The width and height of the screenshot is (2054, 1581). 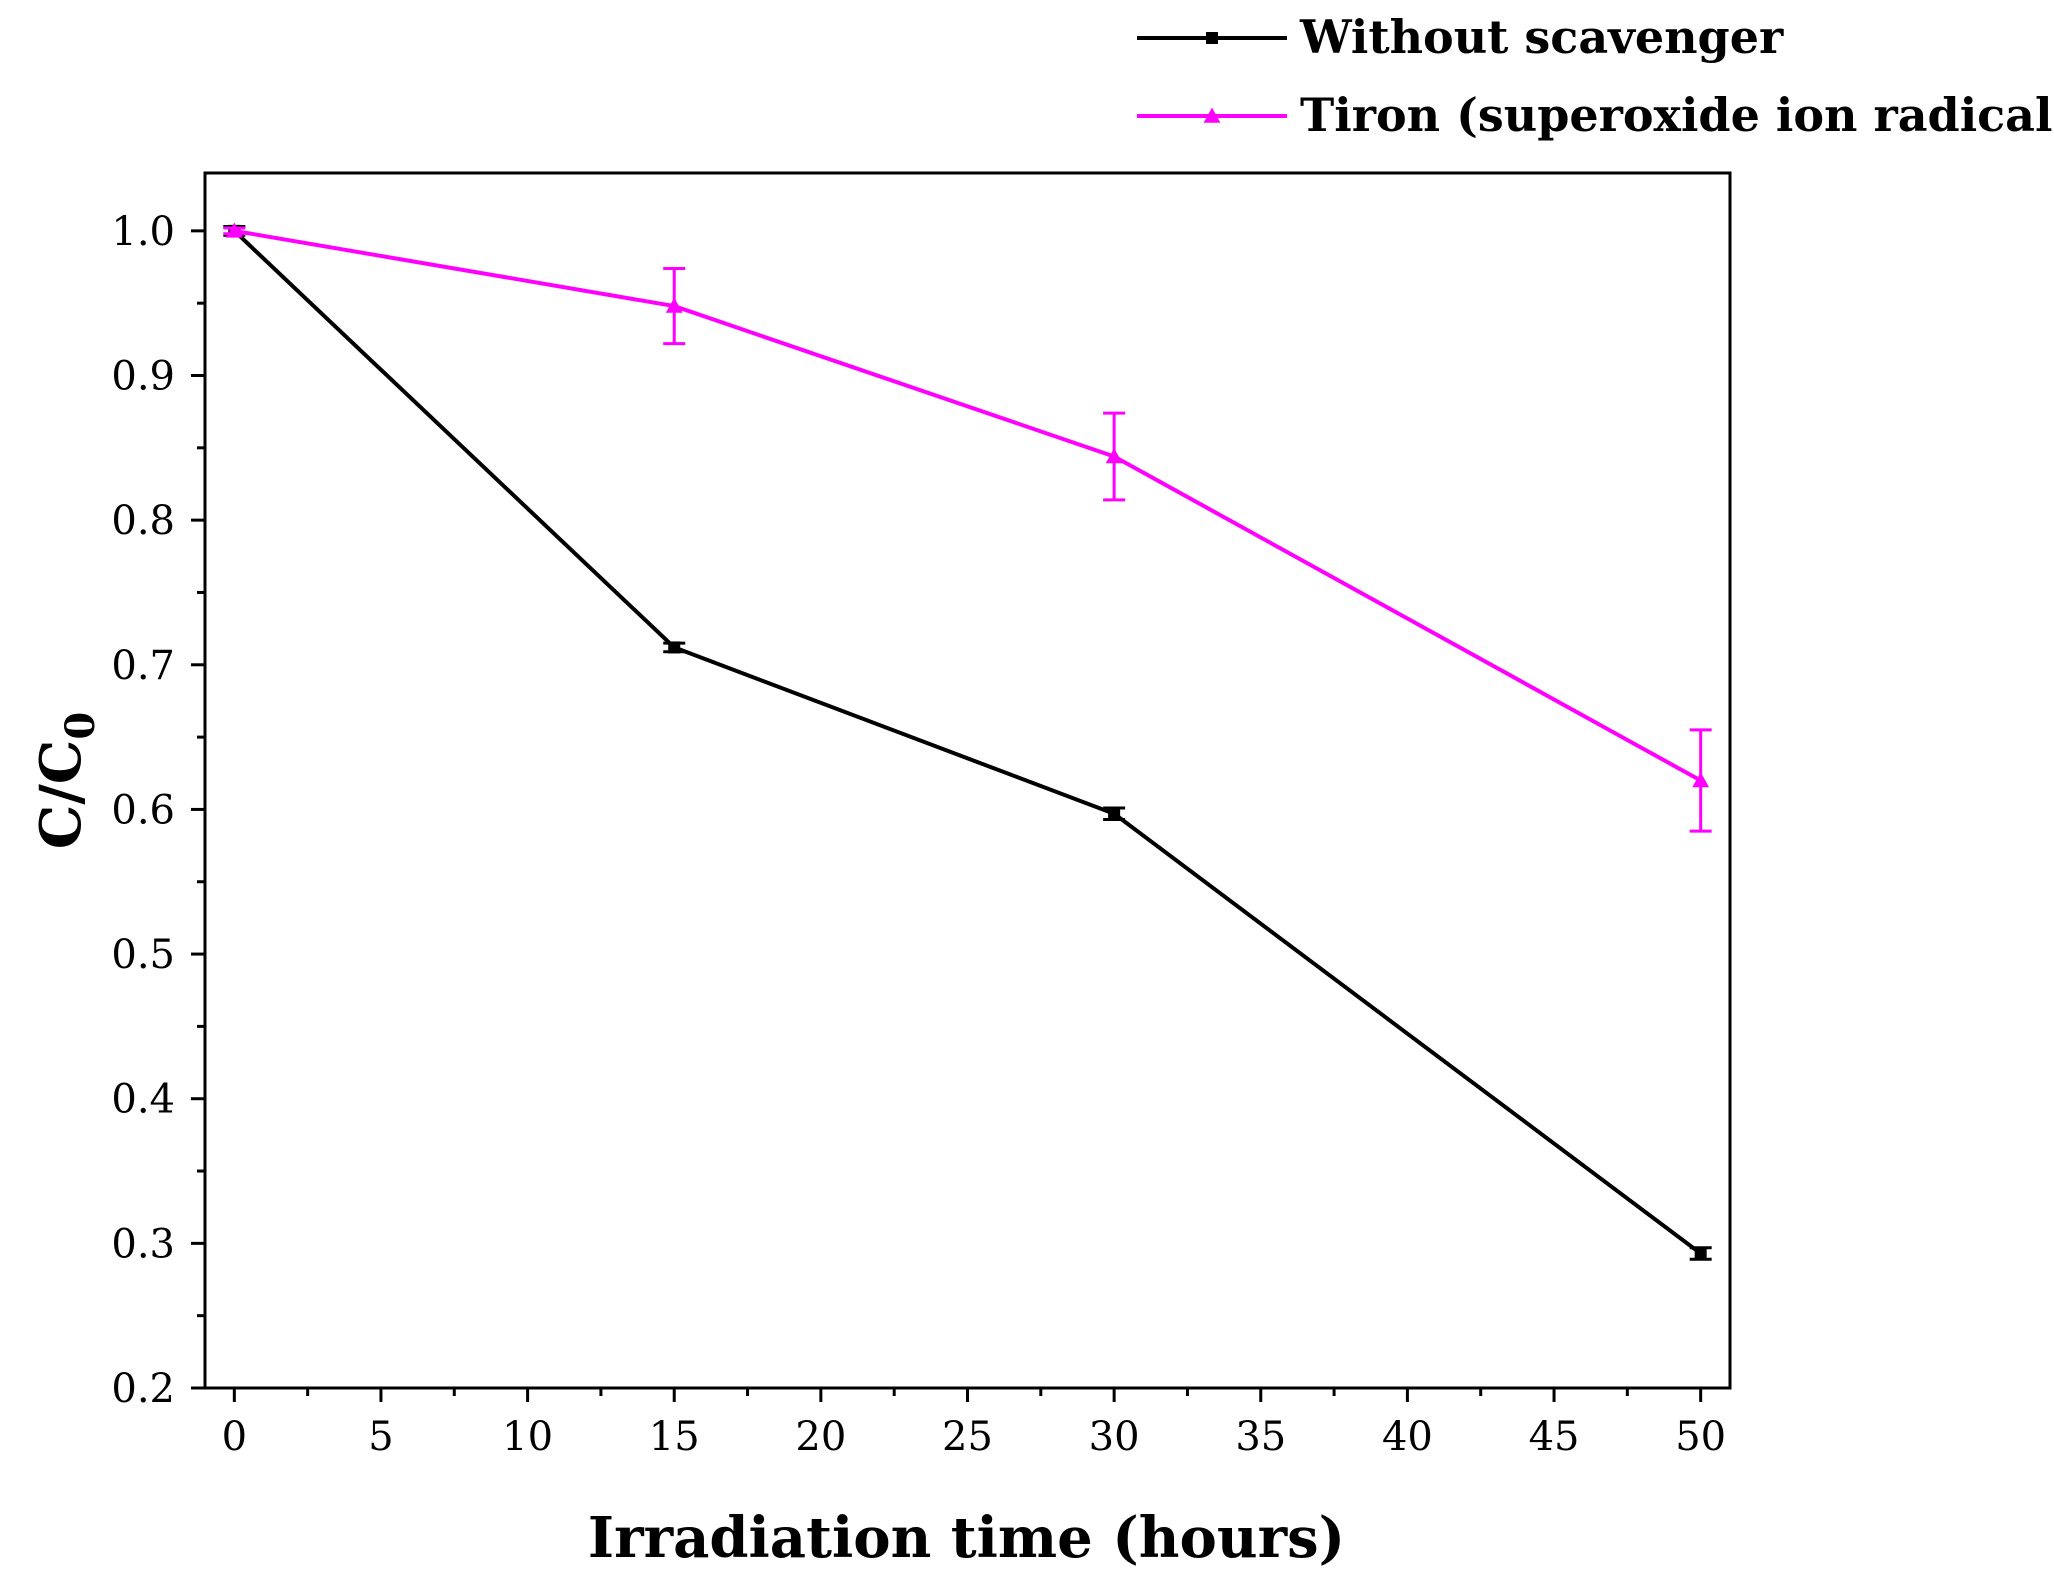 I want to click on x-tick-label: 35, so click(x=1260, y=1437).